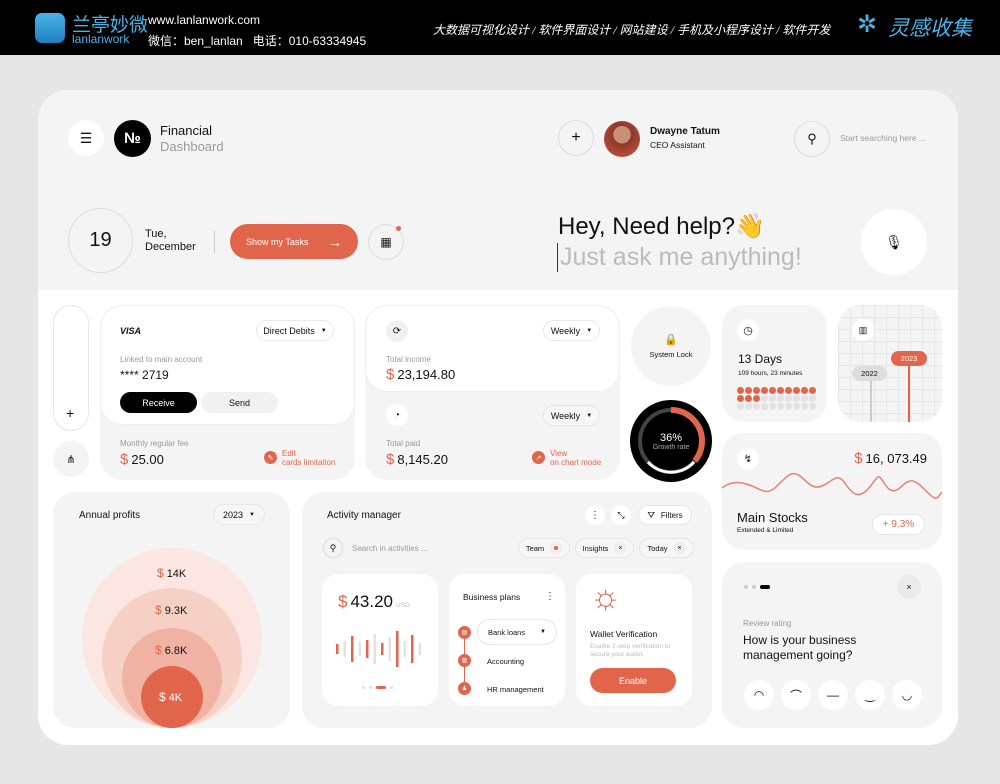  Describe the element at coordinates (604, 548) in the screenshot. I see `chip-insights: Insights ×` at that location.